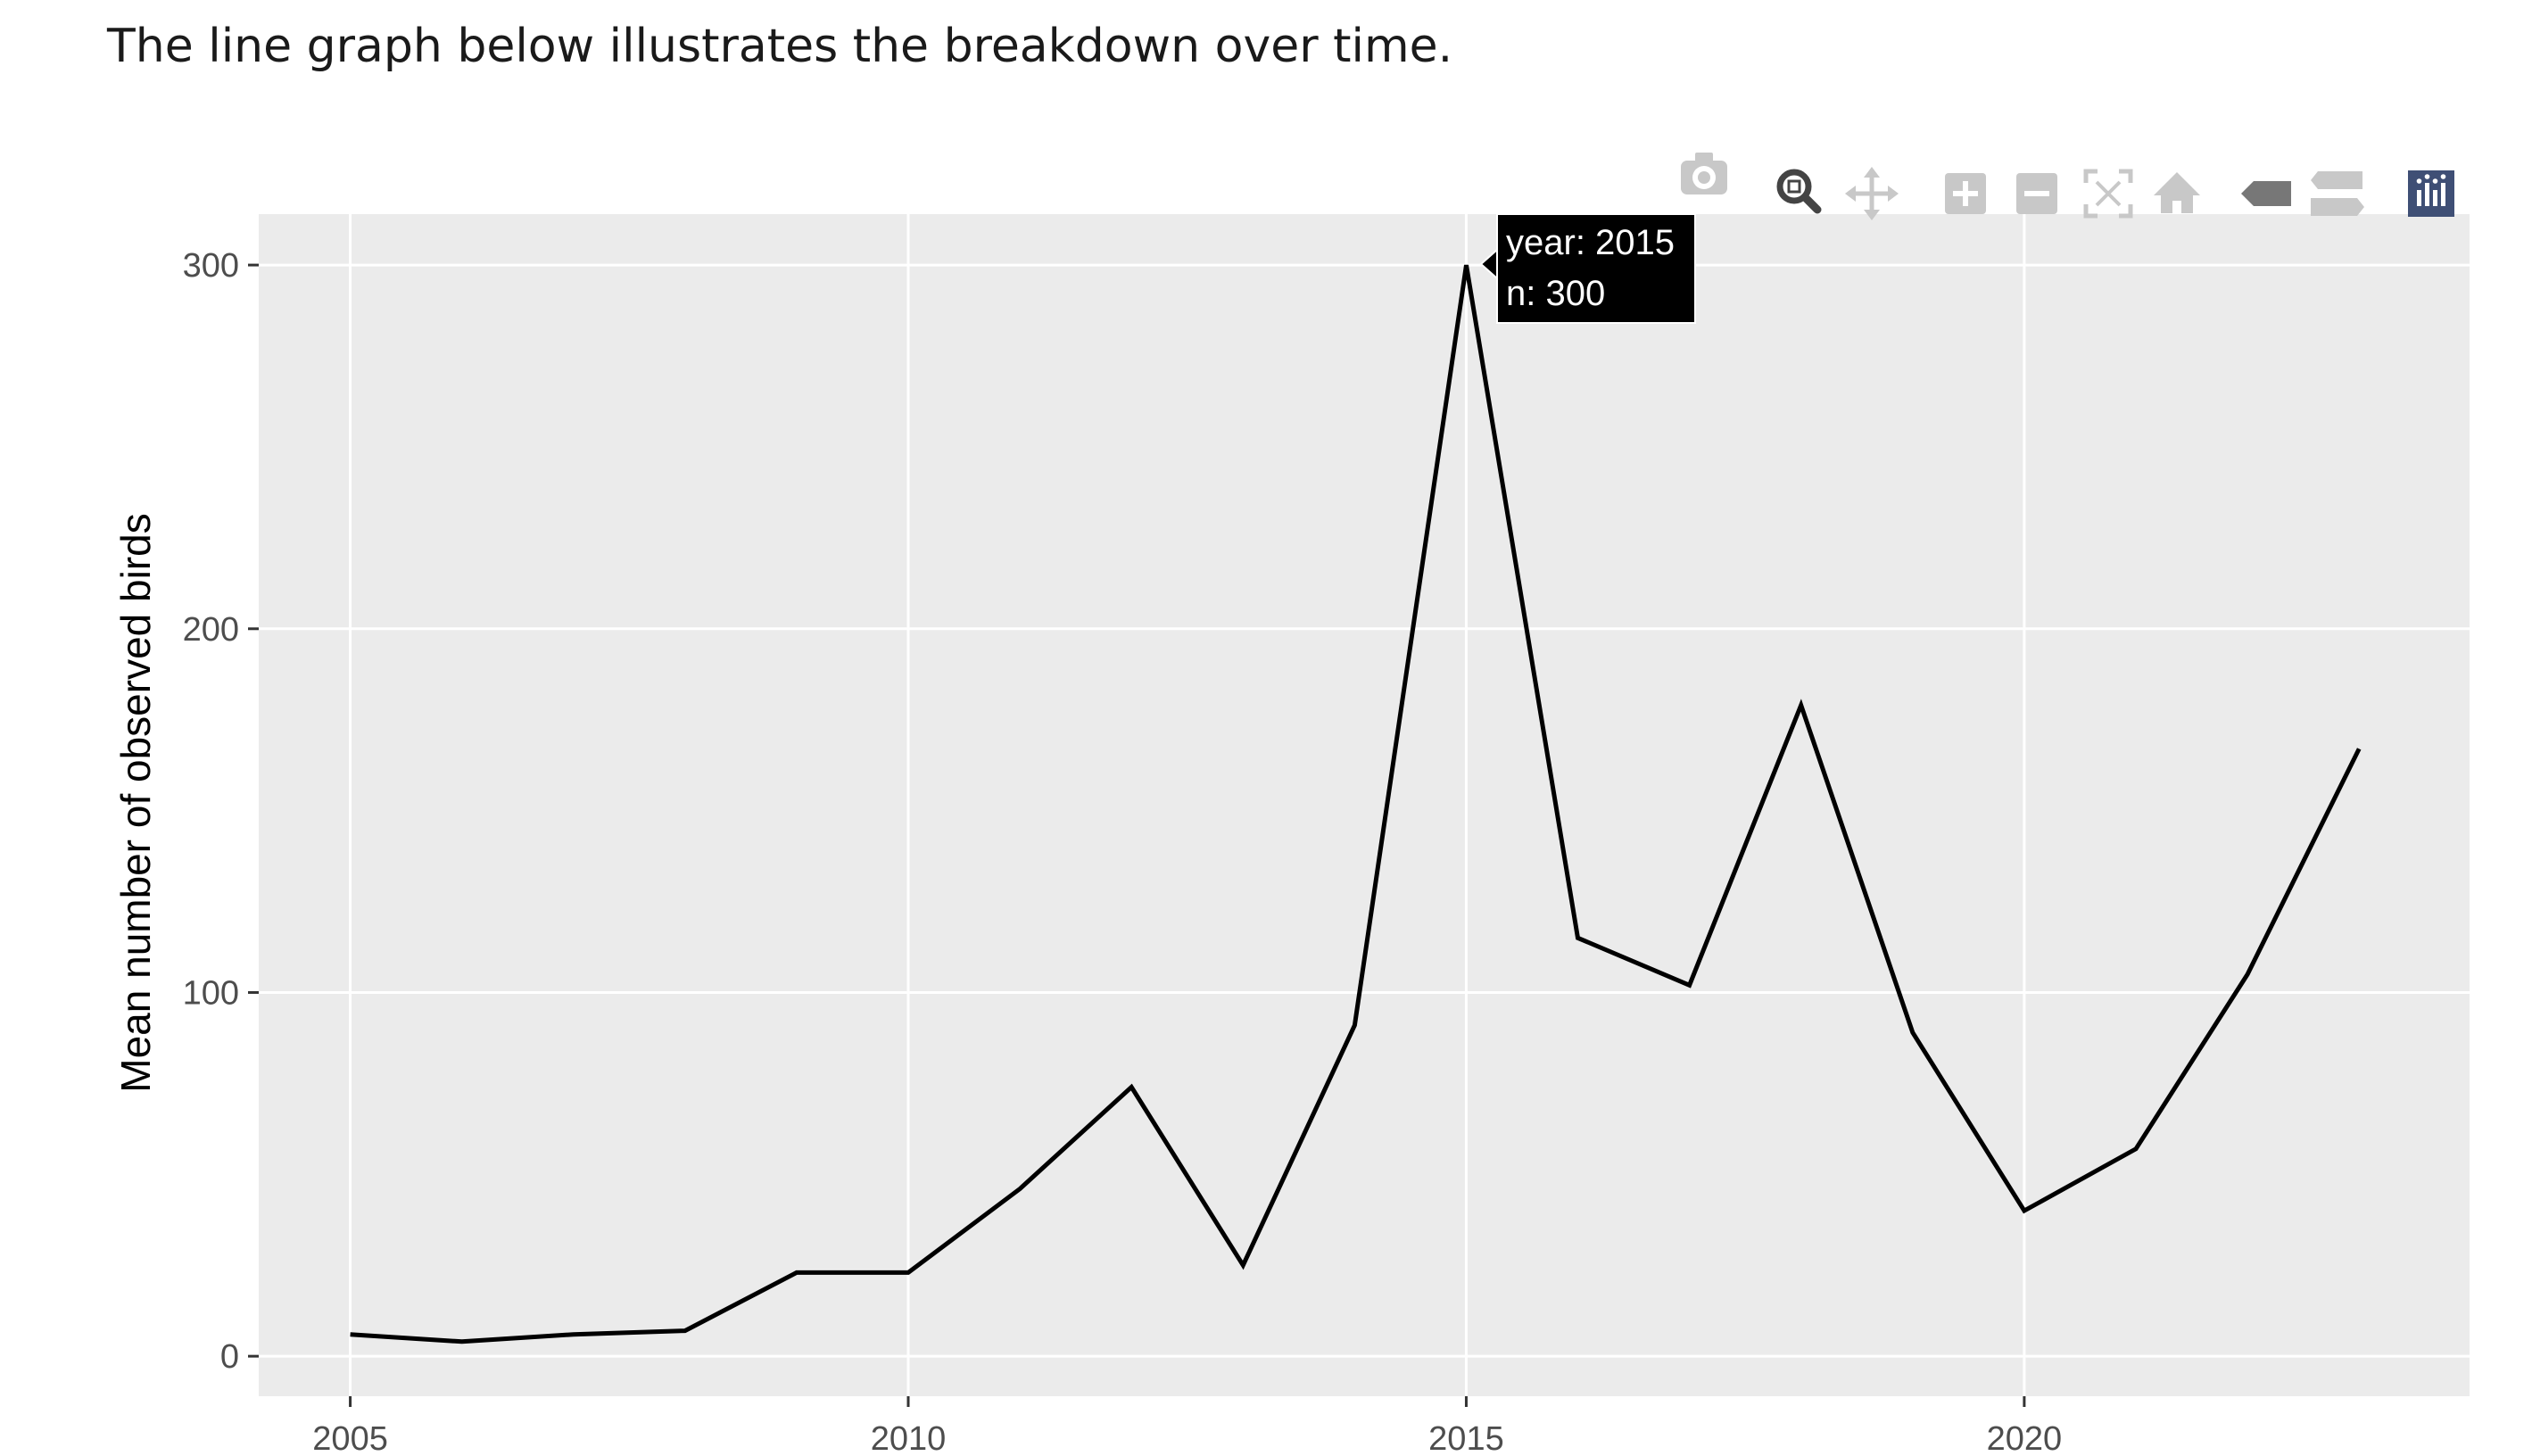 Image resolution: width=2532 pixels, height=1456 pixels. What do you see at coordinates (350, 1438) in the screenshot?
I see `x-tick-label: 2005` at bounding box center [350, 1438].